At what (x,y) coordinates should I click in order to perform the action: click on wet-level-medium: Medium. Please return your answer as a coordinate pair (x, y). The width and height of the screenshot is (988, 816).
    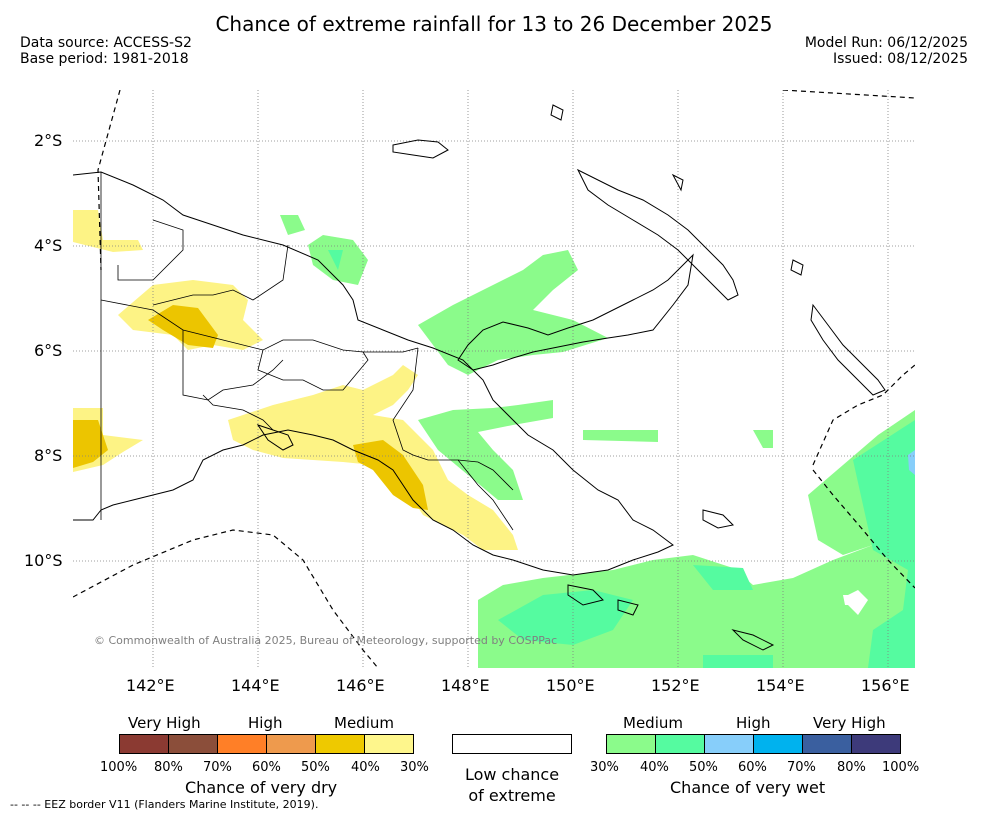
    Looking at the image, I should click on (653, 723).